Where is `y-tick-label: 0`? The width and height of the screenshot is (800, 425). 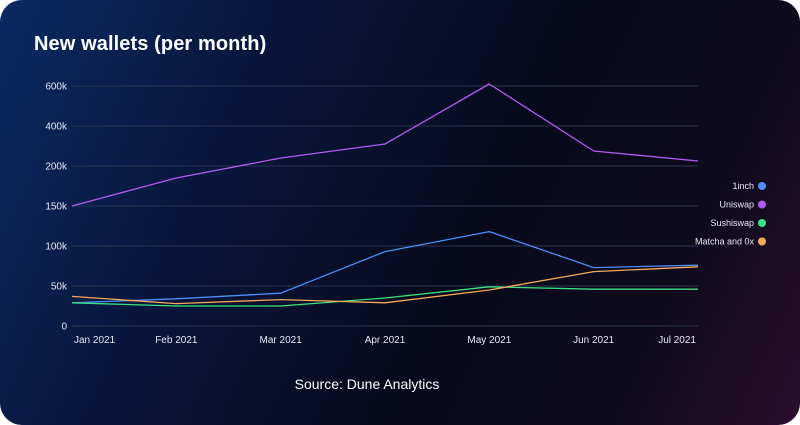
y-tick-label: 0 is located at coordinates (64, 327).